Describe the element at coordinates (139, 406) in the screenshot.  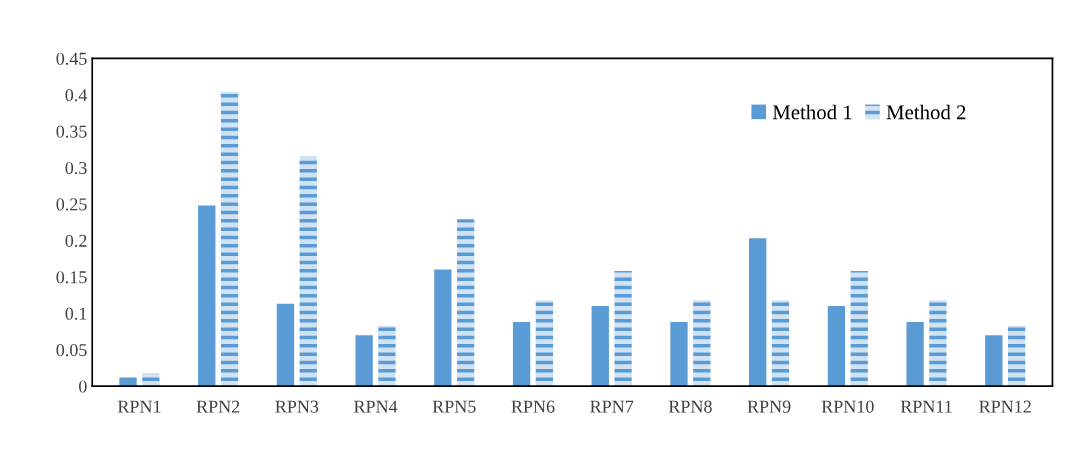
I see `x-tick-label: RPN1` at that location.